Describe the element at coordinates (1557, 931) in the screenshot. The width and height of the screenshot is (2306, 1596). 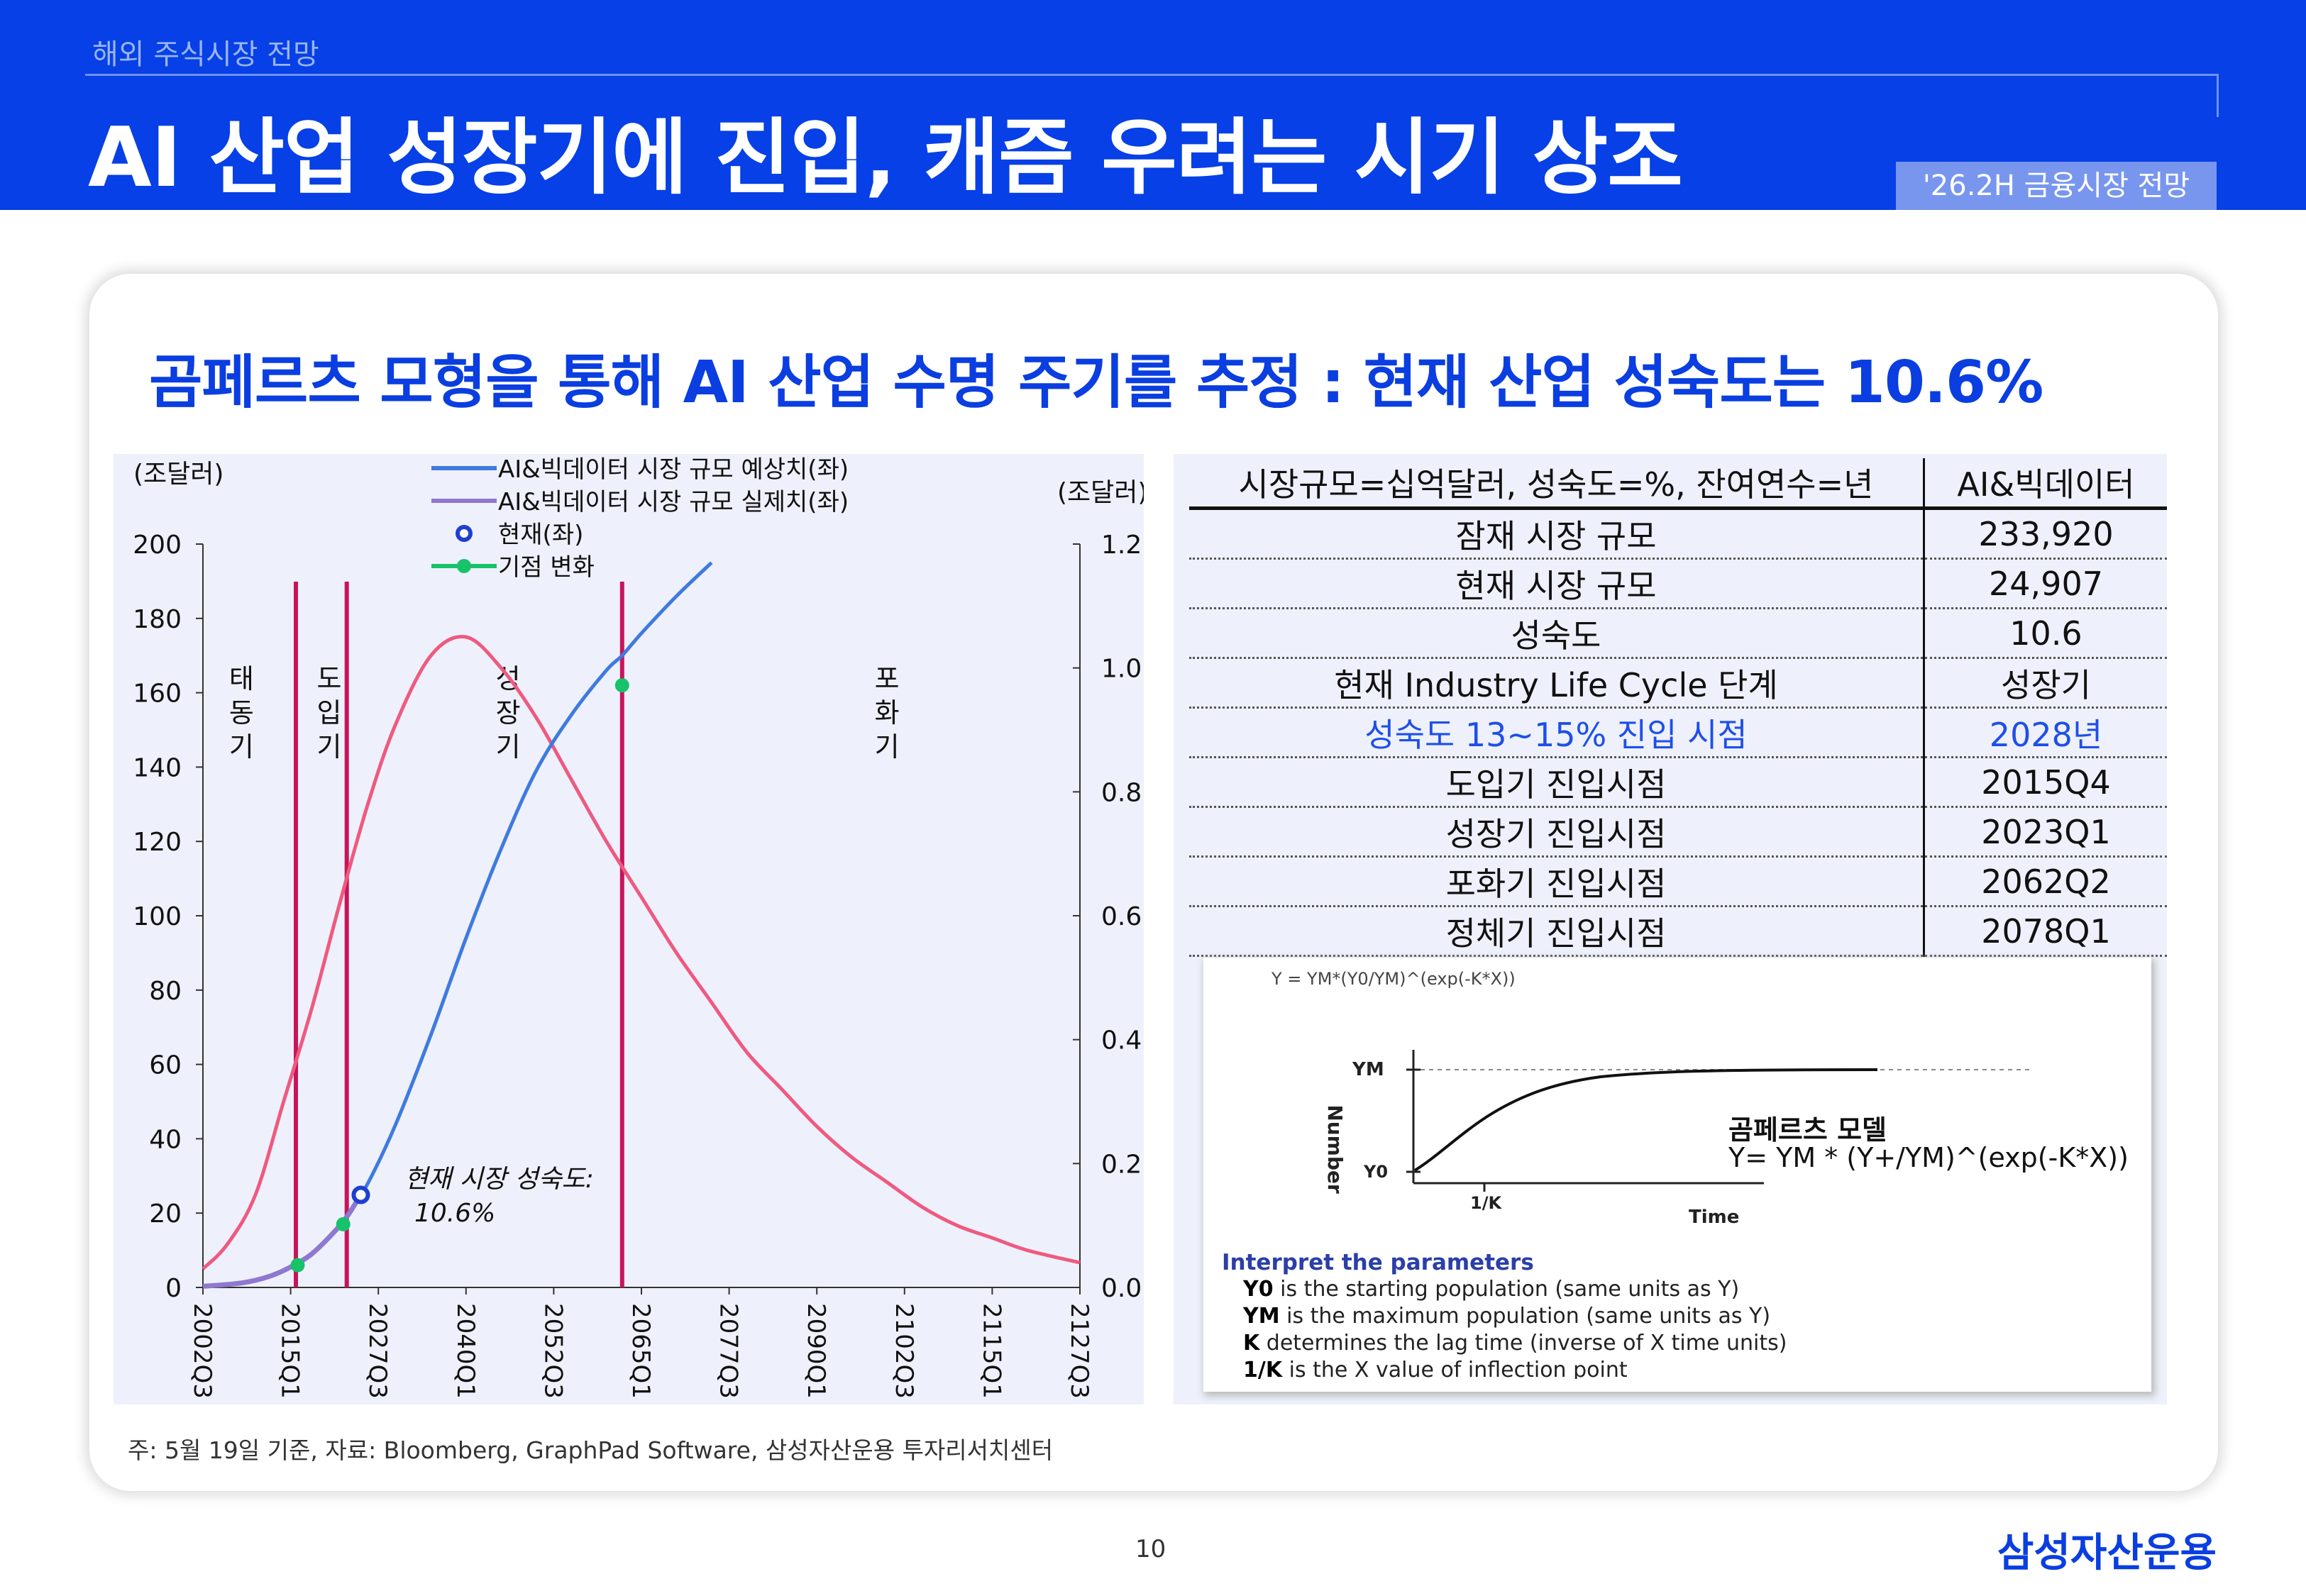
I see `row-label: 정체기 진입시점` at that location.